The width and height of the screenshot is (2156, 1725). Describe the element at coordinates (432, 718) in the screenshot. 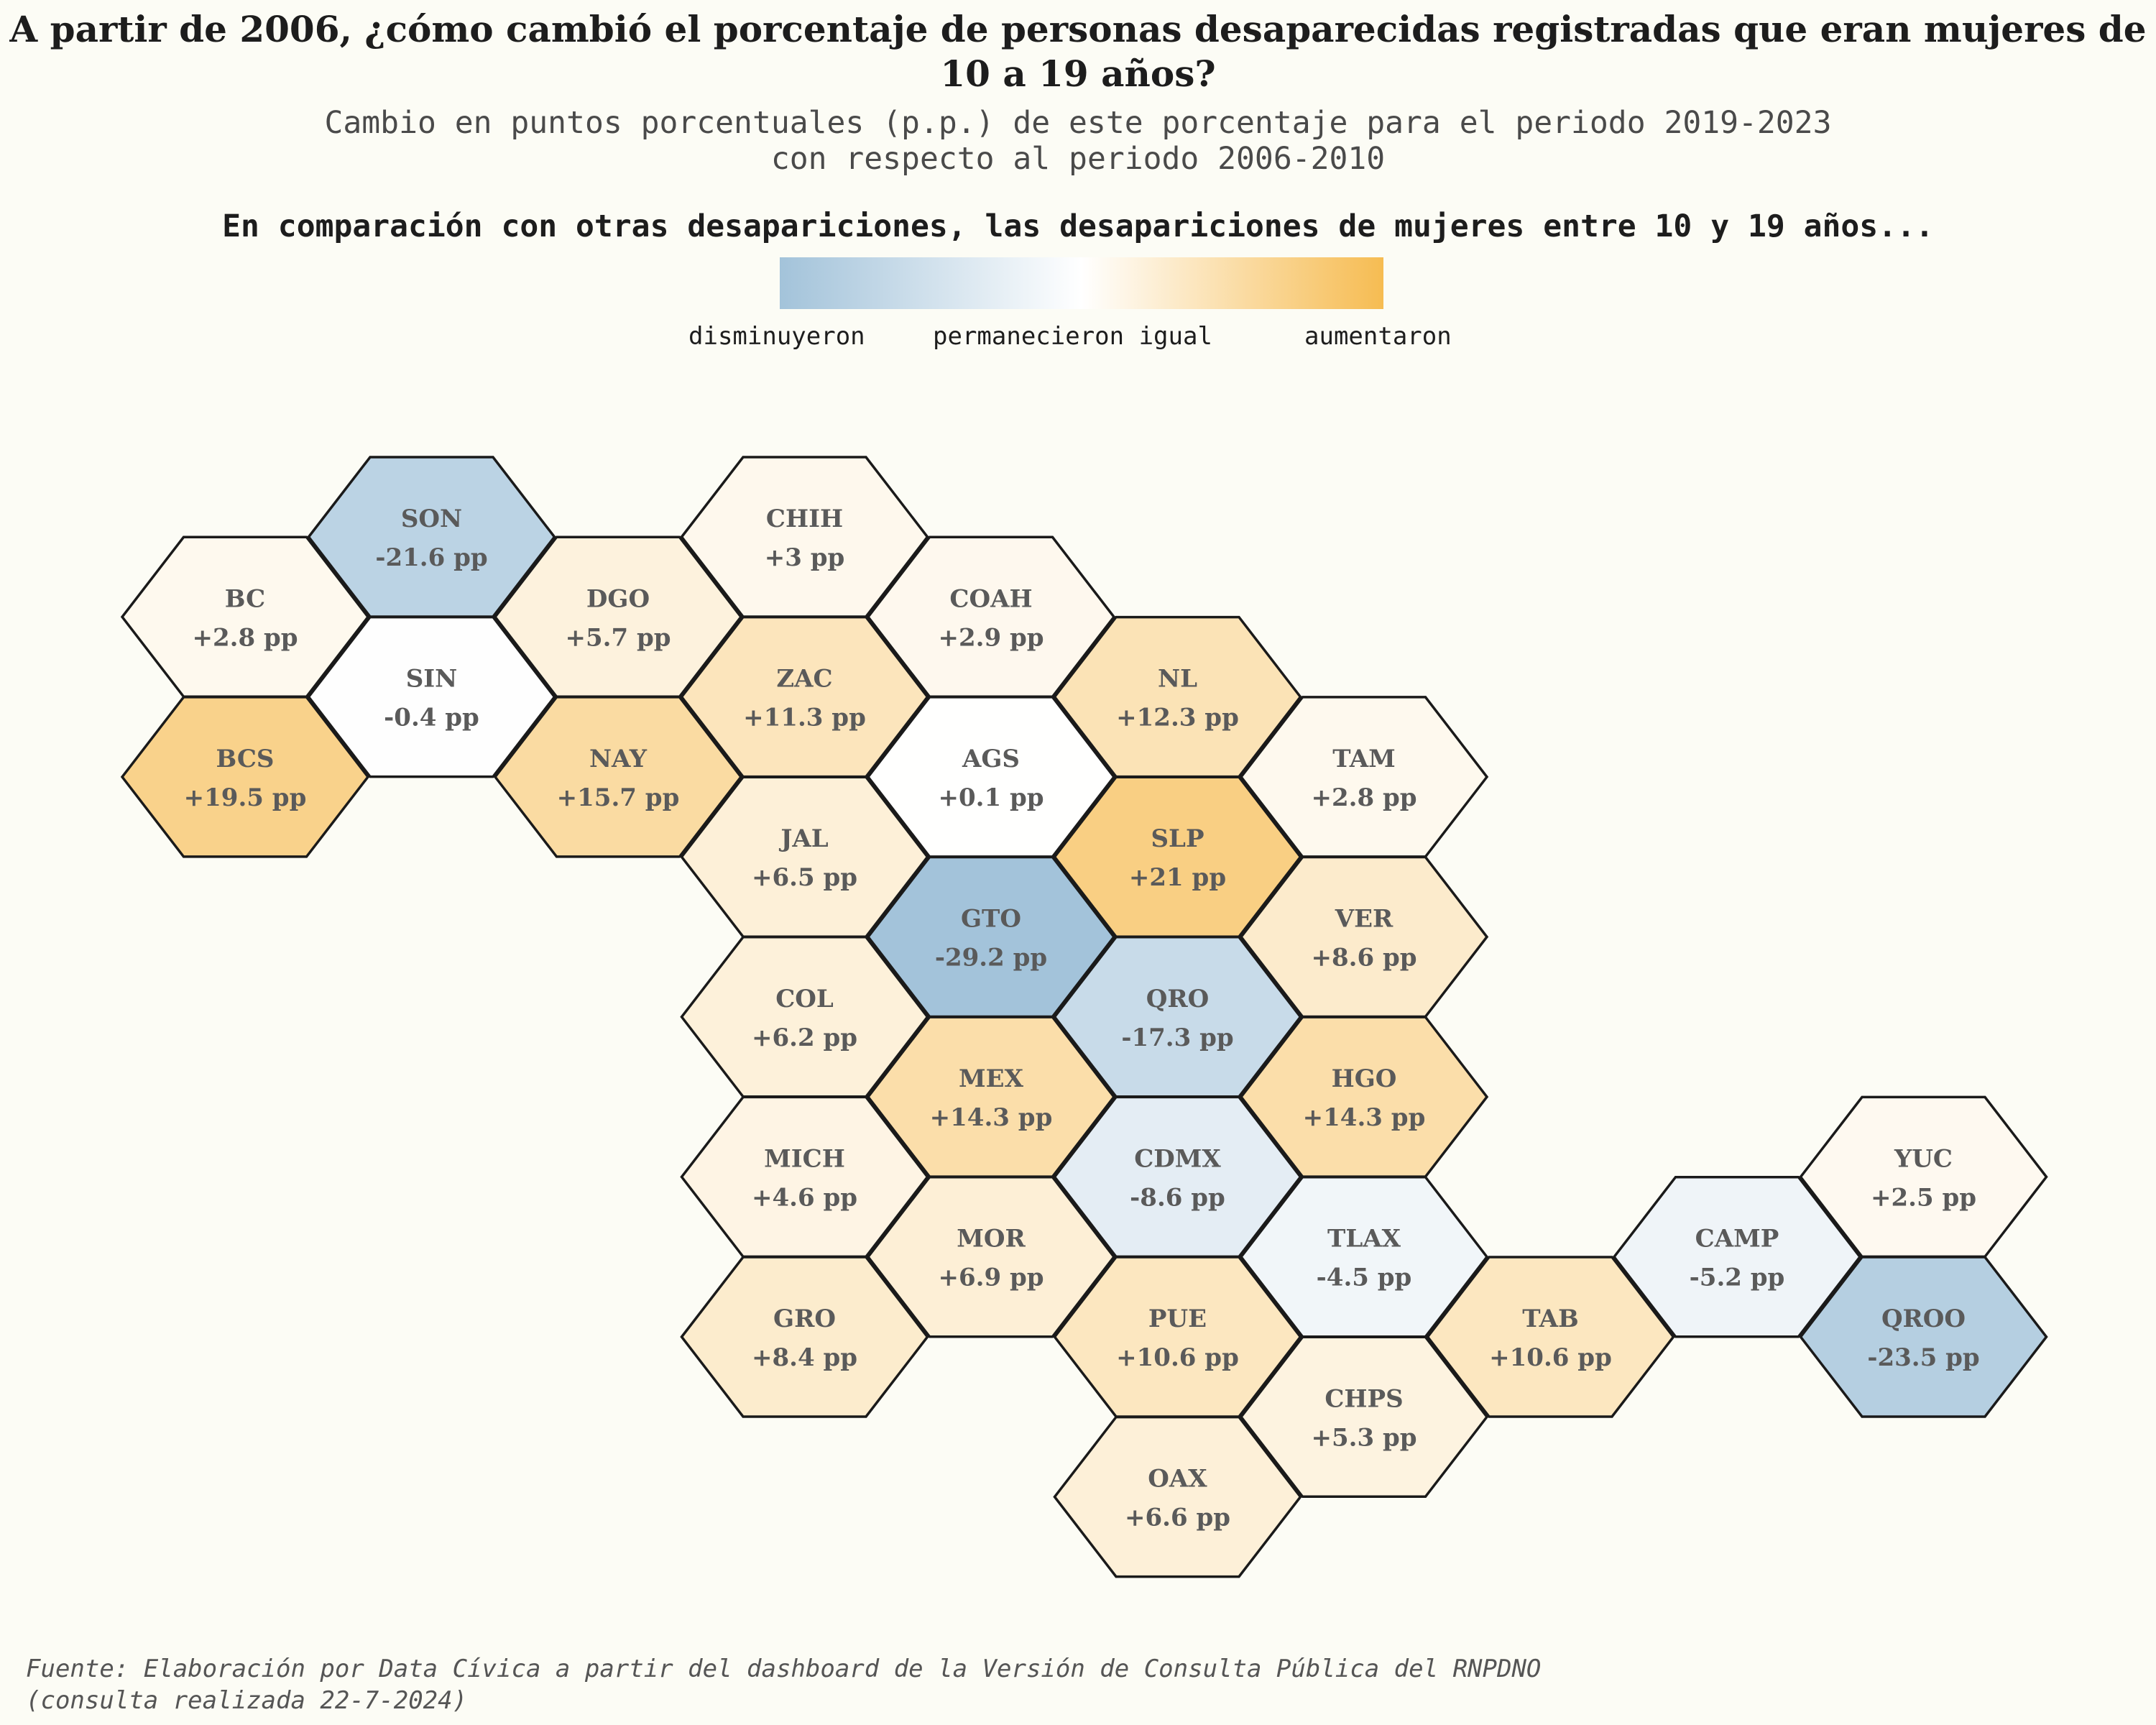

I see `state-change-value: -0.4 pp` at that location.